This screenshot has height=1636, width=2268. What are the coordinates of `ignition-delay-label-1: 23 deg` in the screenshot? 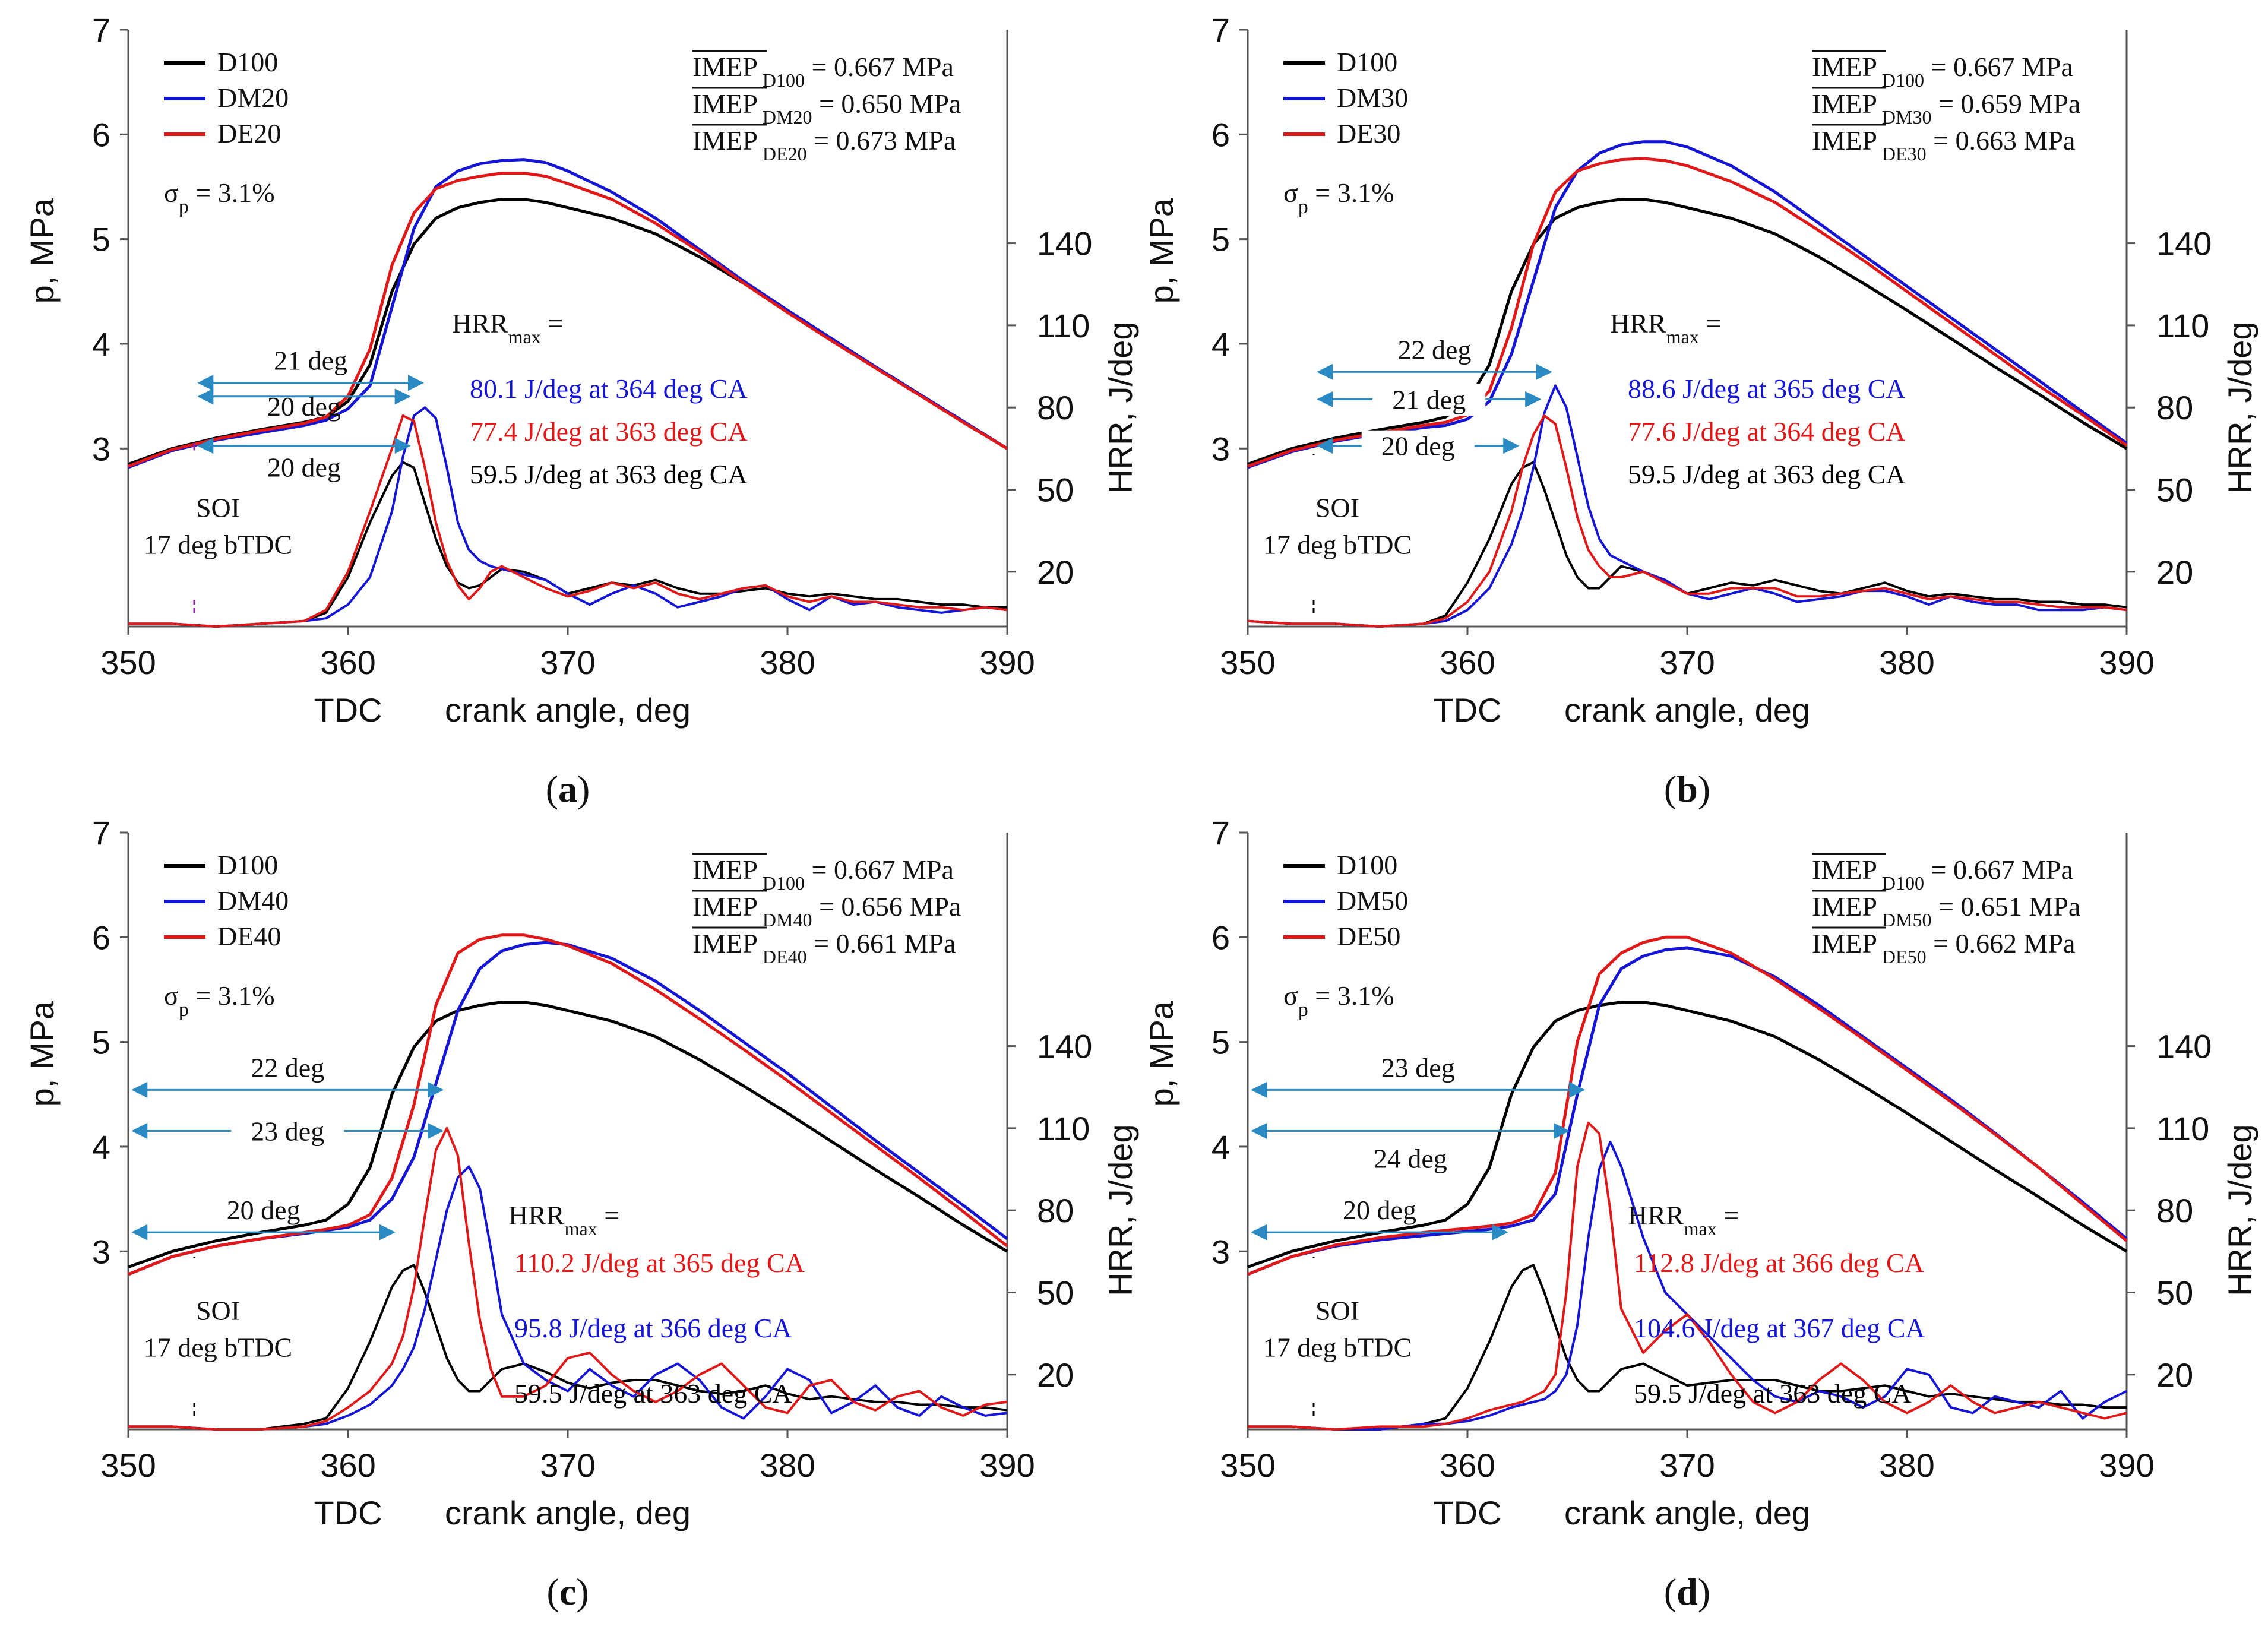 It's located at (287, 1131).